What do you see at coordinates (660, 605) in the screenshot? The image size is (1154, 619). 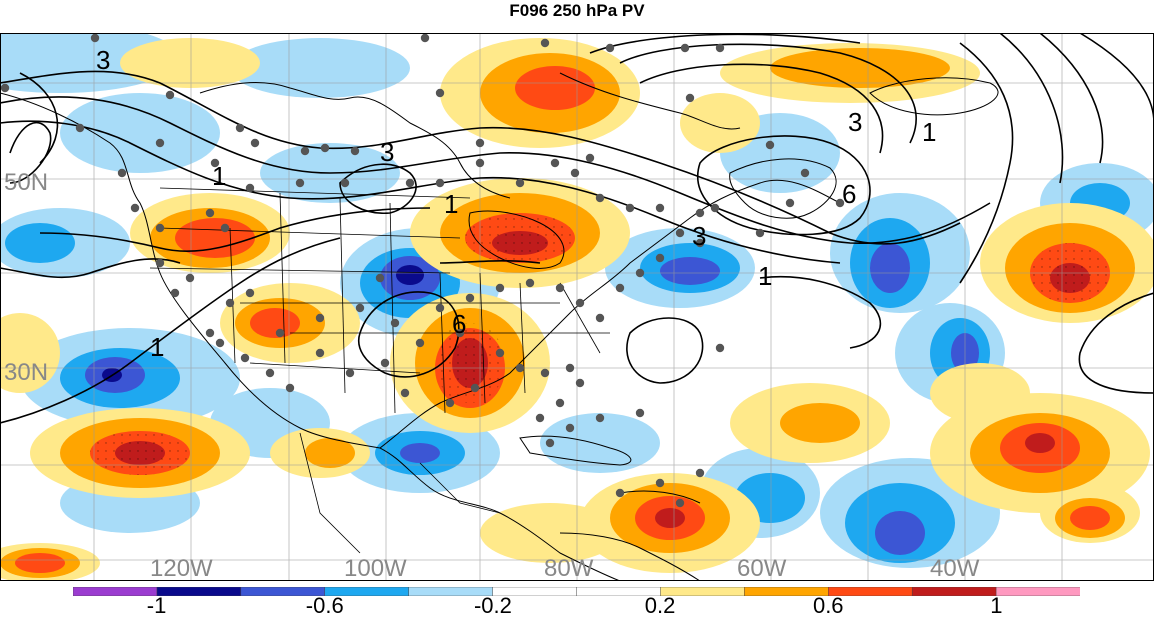 I see `colorbar-tick-label: 0.2` at bounding box center [660, 605].